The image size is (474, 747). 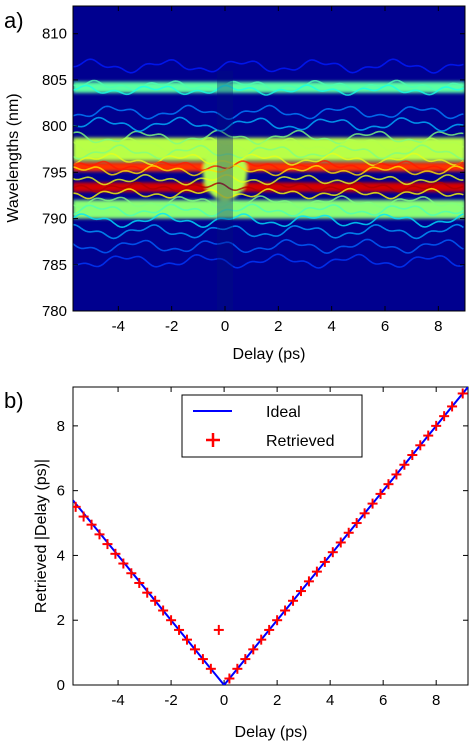 I want to click on line-xtick-label: 0, so click(x=224, y=700).